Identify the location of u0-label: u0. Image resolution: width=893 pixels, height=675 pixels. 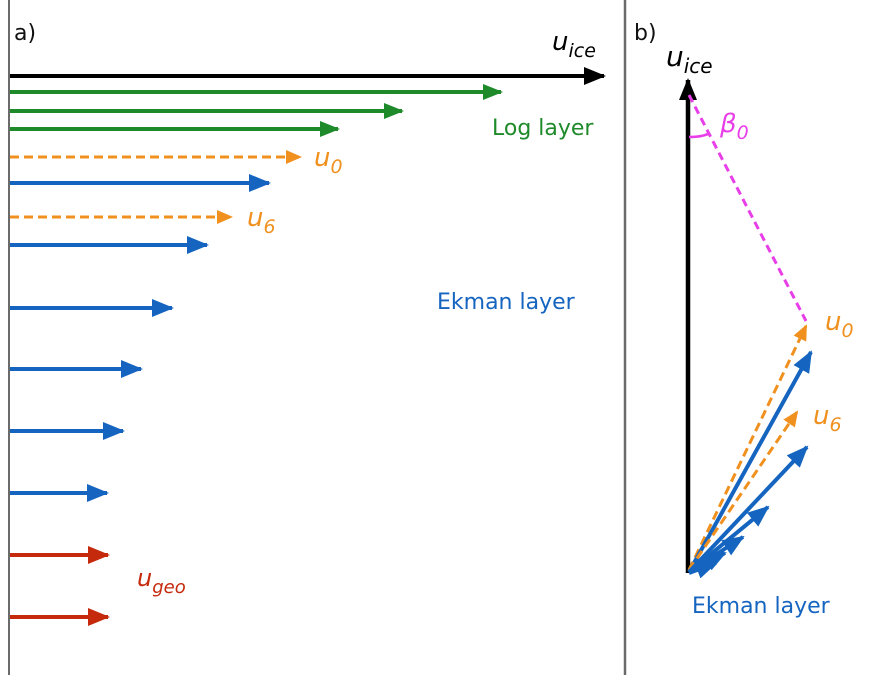
(328, 160).